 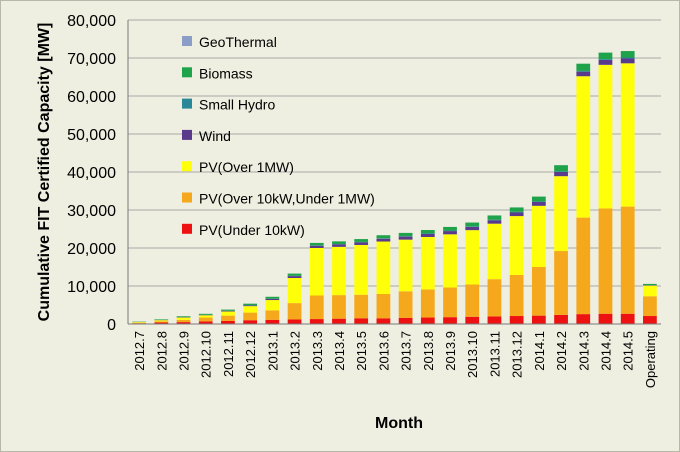 What do you see at coordinates (361, 351) in the screenshot?
I see `x-tick-label: 2013.5` at bounding box center [361, 351].